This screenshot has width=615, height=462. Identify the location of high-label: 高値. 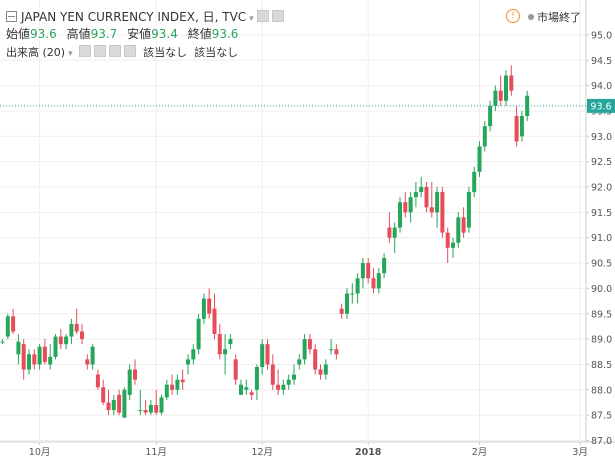
(78, 34).